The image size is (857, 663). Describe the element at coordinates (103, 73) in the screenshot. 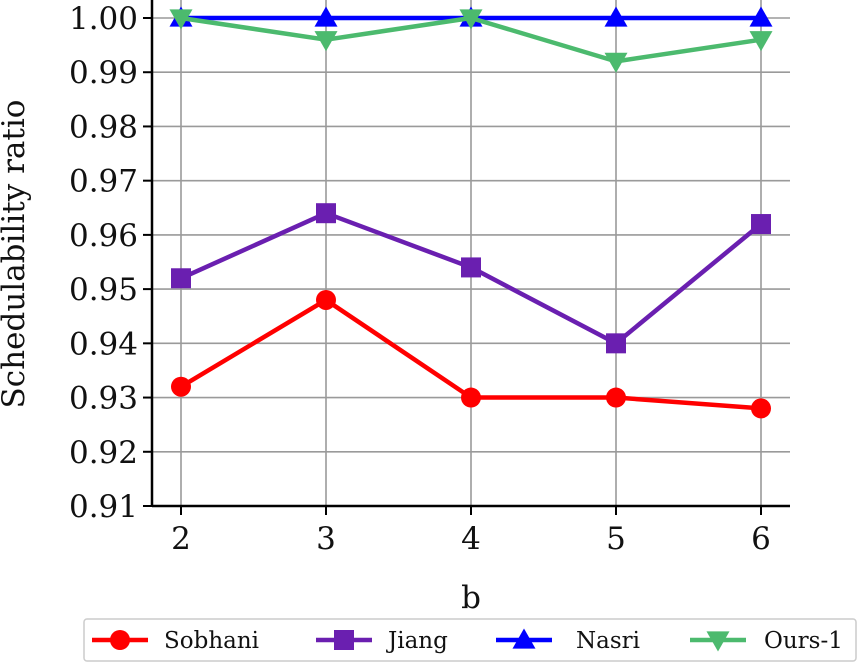

I see `y-tick-label: 0.99` at that location.